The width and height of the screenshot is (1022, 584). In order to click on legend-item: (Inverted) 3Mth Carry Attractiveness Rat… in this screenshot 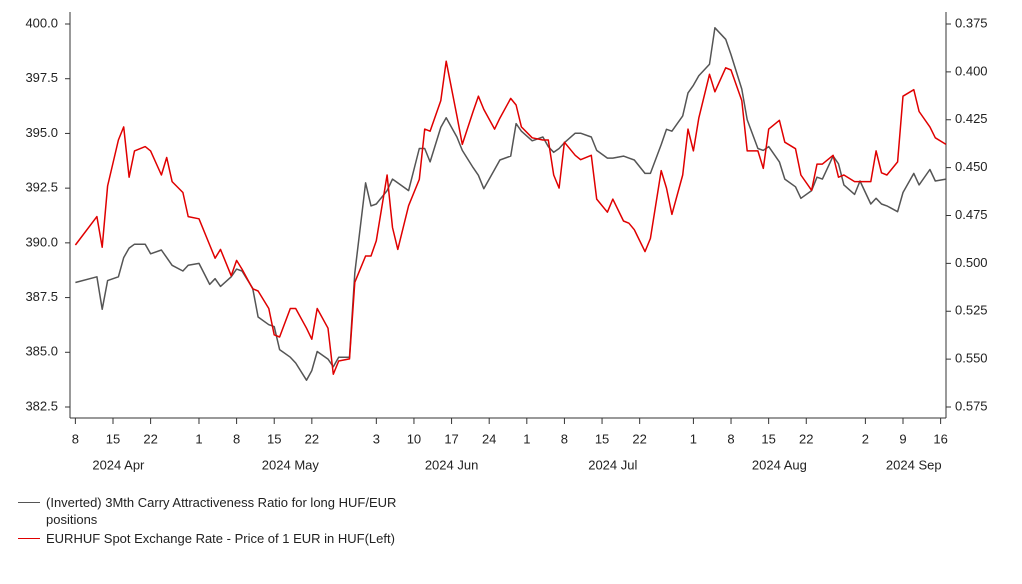, I will do `click(222, 511)`.